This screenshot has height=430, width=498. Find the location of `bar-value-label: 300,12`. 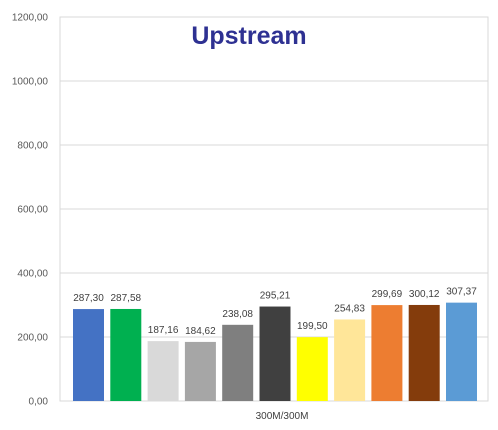

bar-value-label: 300,12 is located at coordinates (424, 294).